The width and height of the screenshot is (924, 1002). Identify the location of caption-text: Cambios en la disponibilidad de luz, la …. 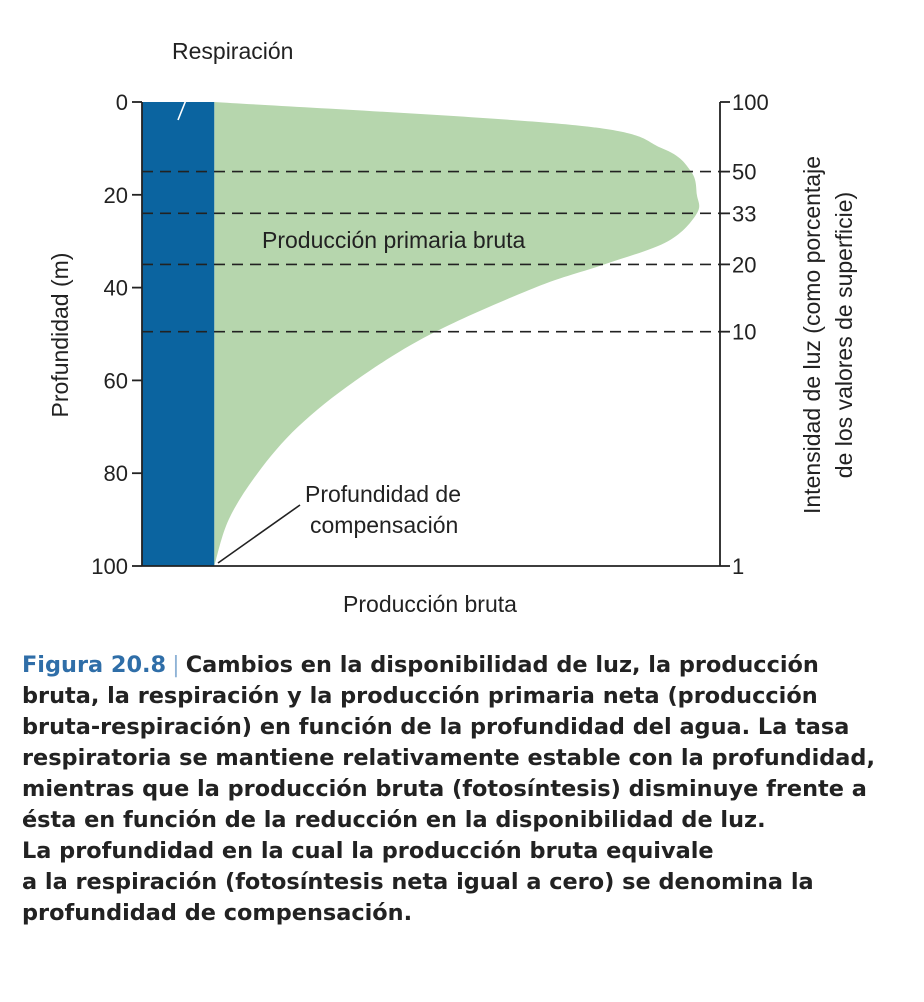
(502, 665).